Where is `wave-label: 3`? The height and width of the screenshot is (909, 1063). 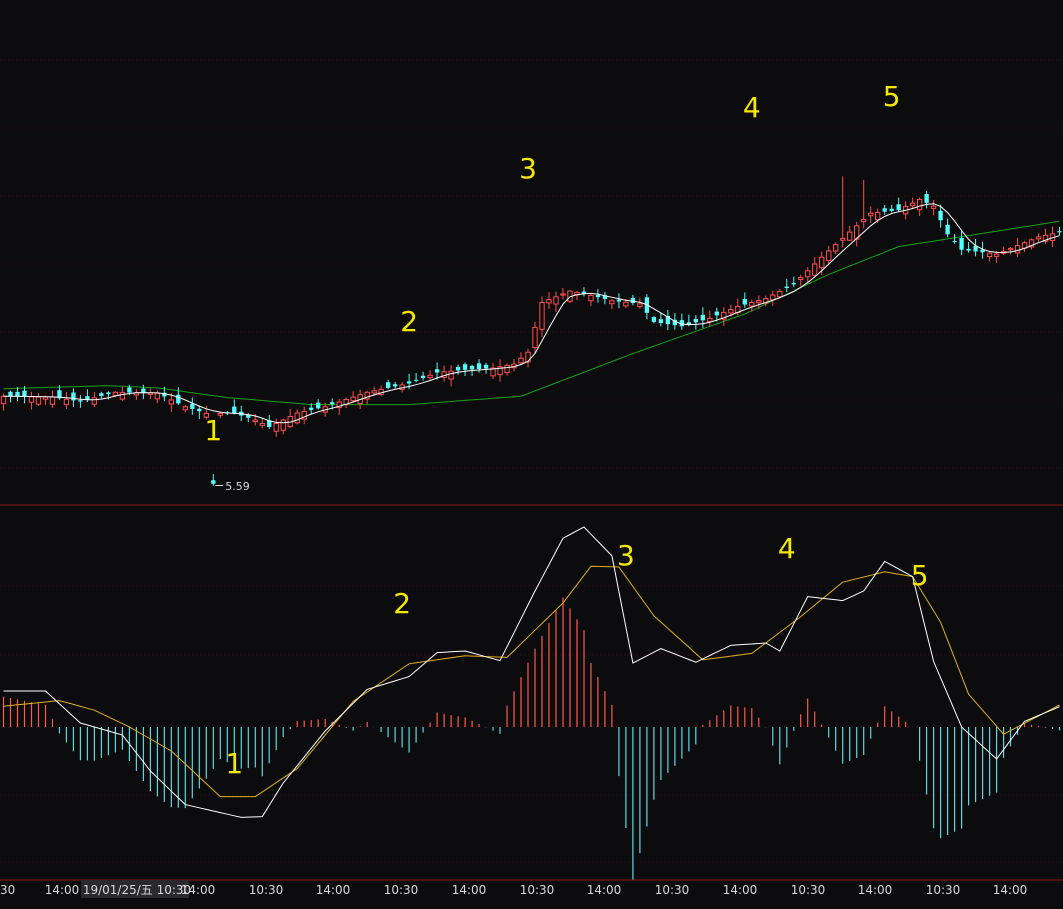 wave-label: 3 is located at coordinates (528, 168).